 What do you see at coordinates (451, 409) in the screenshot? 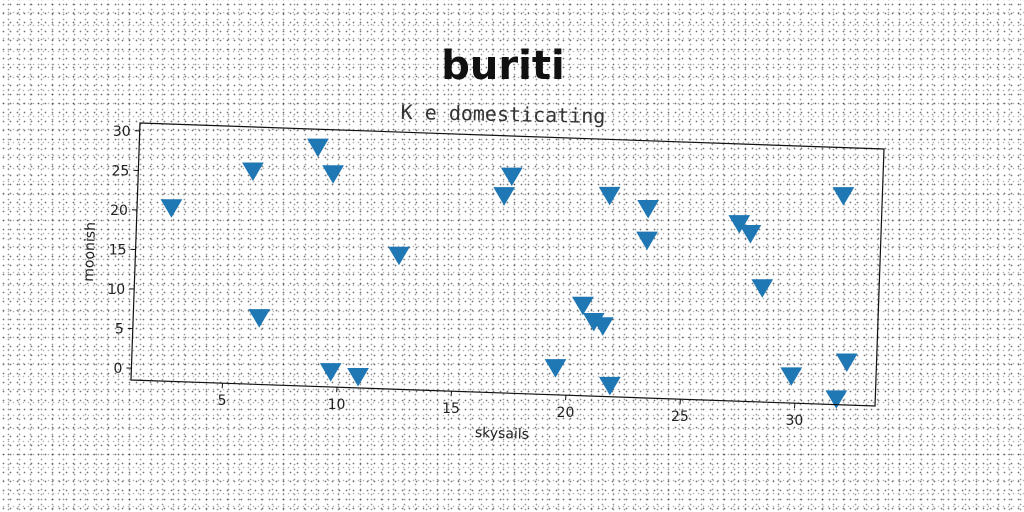
I see `x-tick-label: 15` at bounding box center [451, 409].